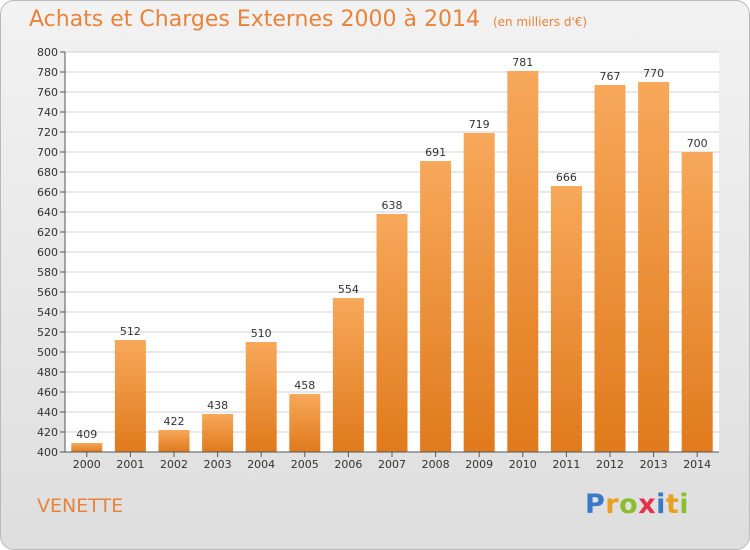  I want to click on x-tick-label-2012: 2012, so click(610, 464).